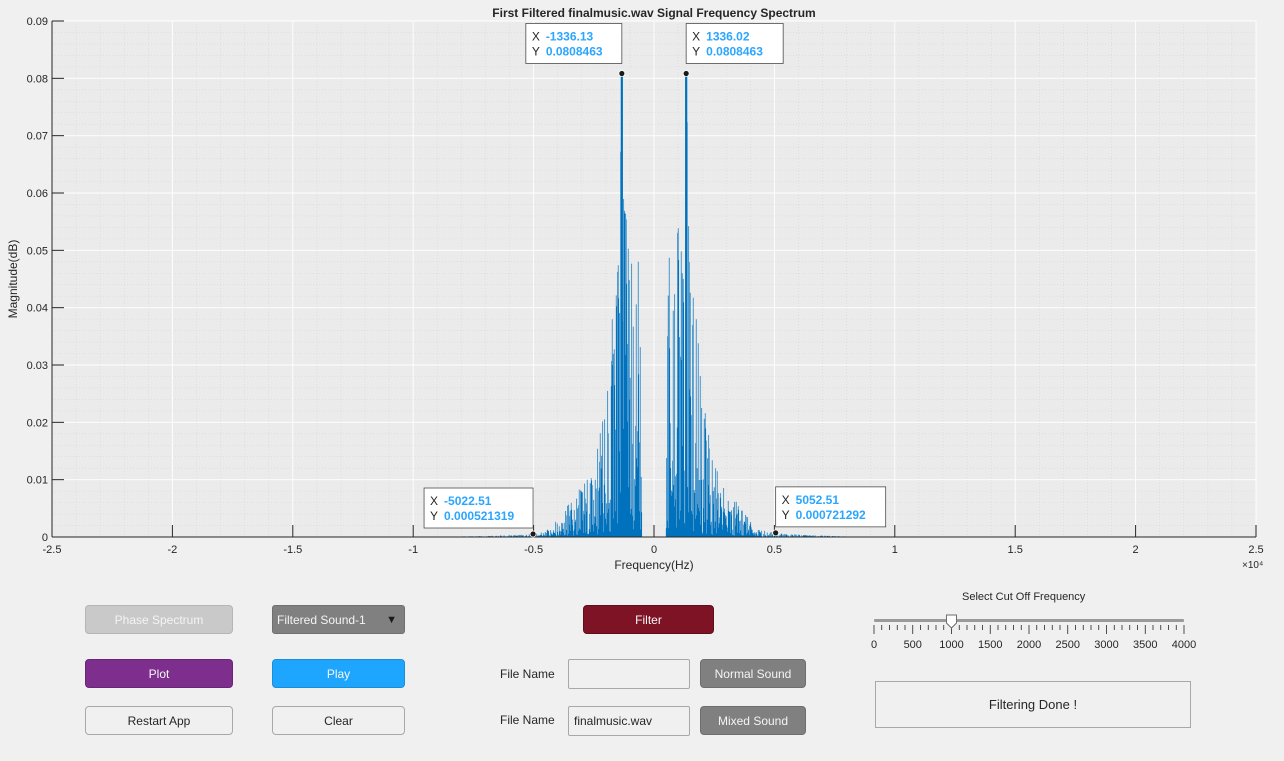  I want to click on file-name-field-2: finalmusic.wav, so click(629, 721).